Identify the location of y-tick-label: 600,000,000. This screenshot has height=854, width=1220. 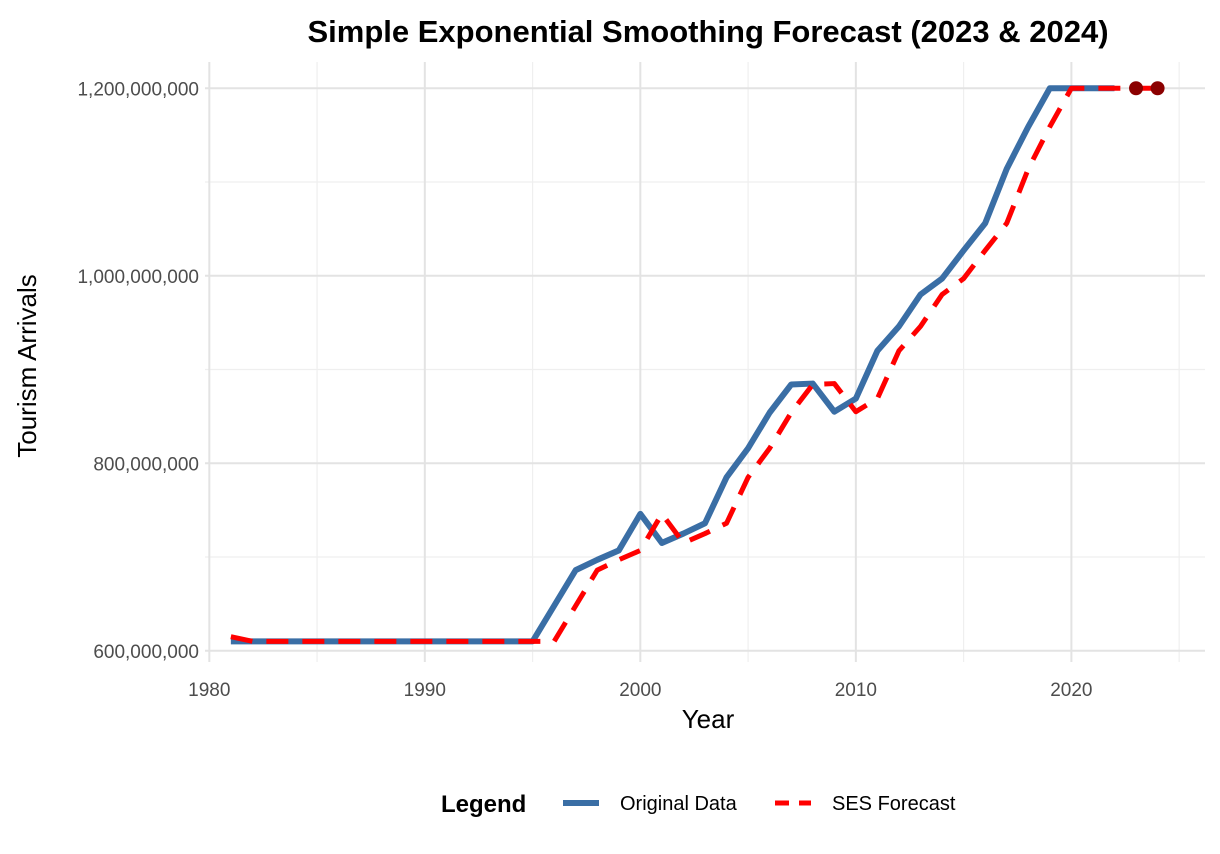
(146, 652).